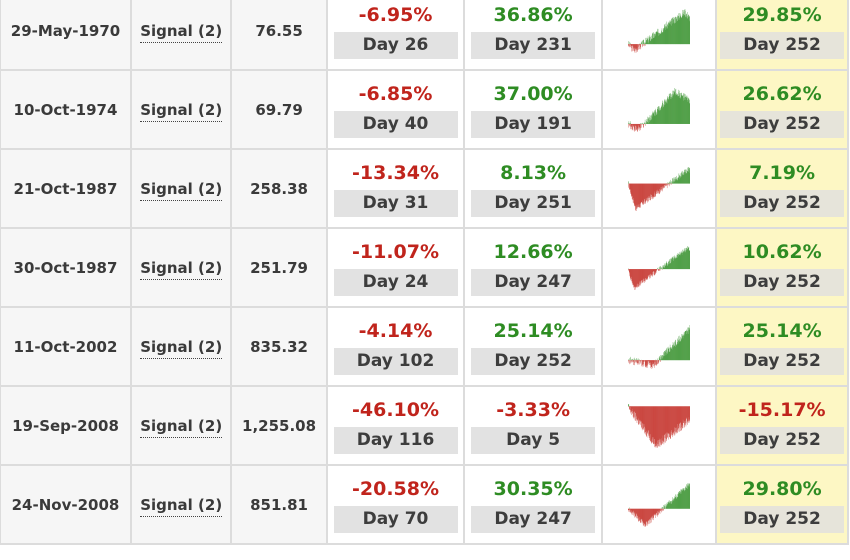 This screenshot has width=850, height=560. I want to click on peak-day-badge: Day 251, so click(533, 203).